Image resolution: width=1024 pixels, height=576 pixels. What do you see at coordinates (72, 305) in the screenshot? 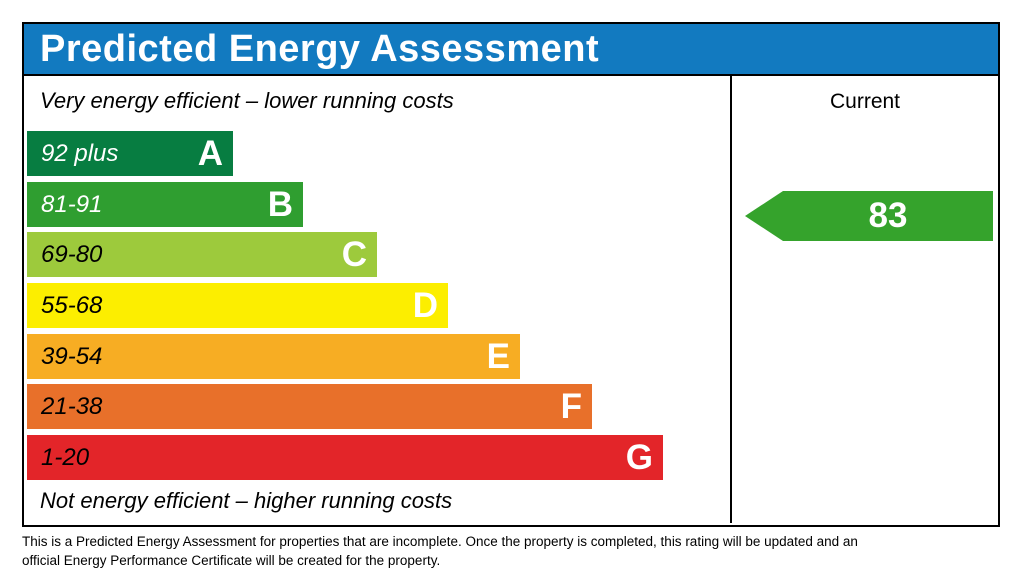
I see `band-range-label: 55-68` at bounding box center [72, 305].